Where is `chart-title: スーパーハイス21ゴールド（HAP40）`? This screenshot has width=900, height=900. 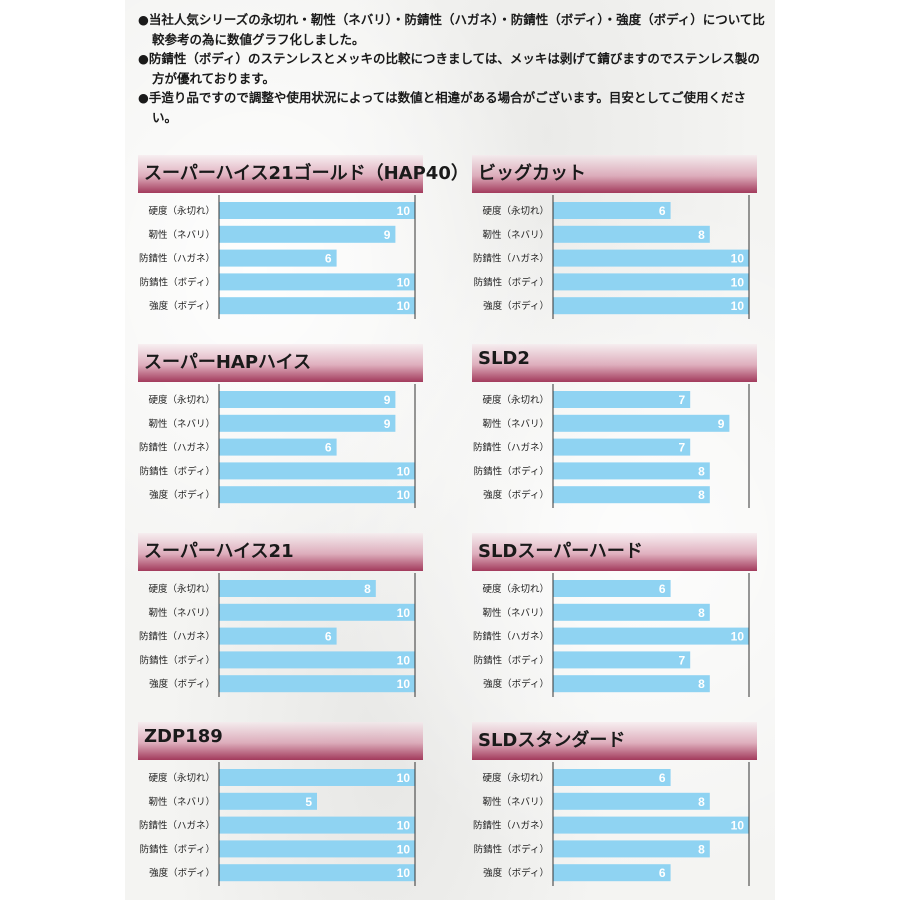 chart-title: スーパーハイス21ゴールド（HAP40） is located at coordinates (306, 173).